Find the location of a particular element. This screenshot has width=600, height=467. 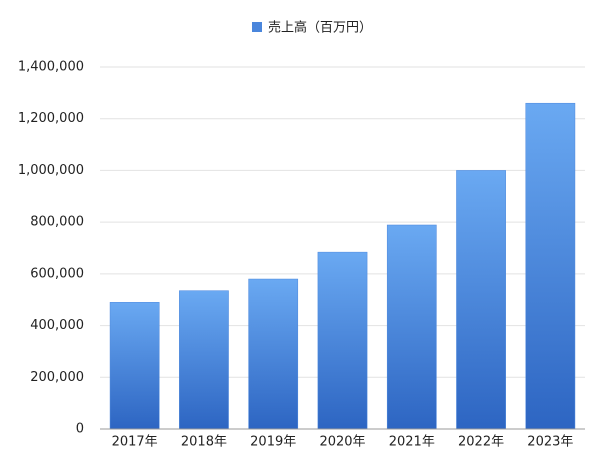

legend-swatch is located at coordinates (257, 27).